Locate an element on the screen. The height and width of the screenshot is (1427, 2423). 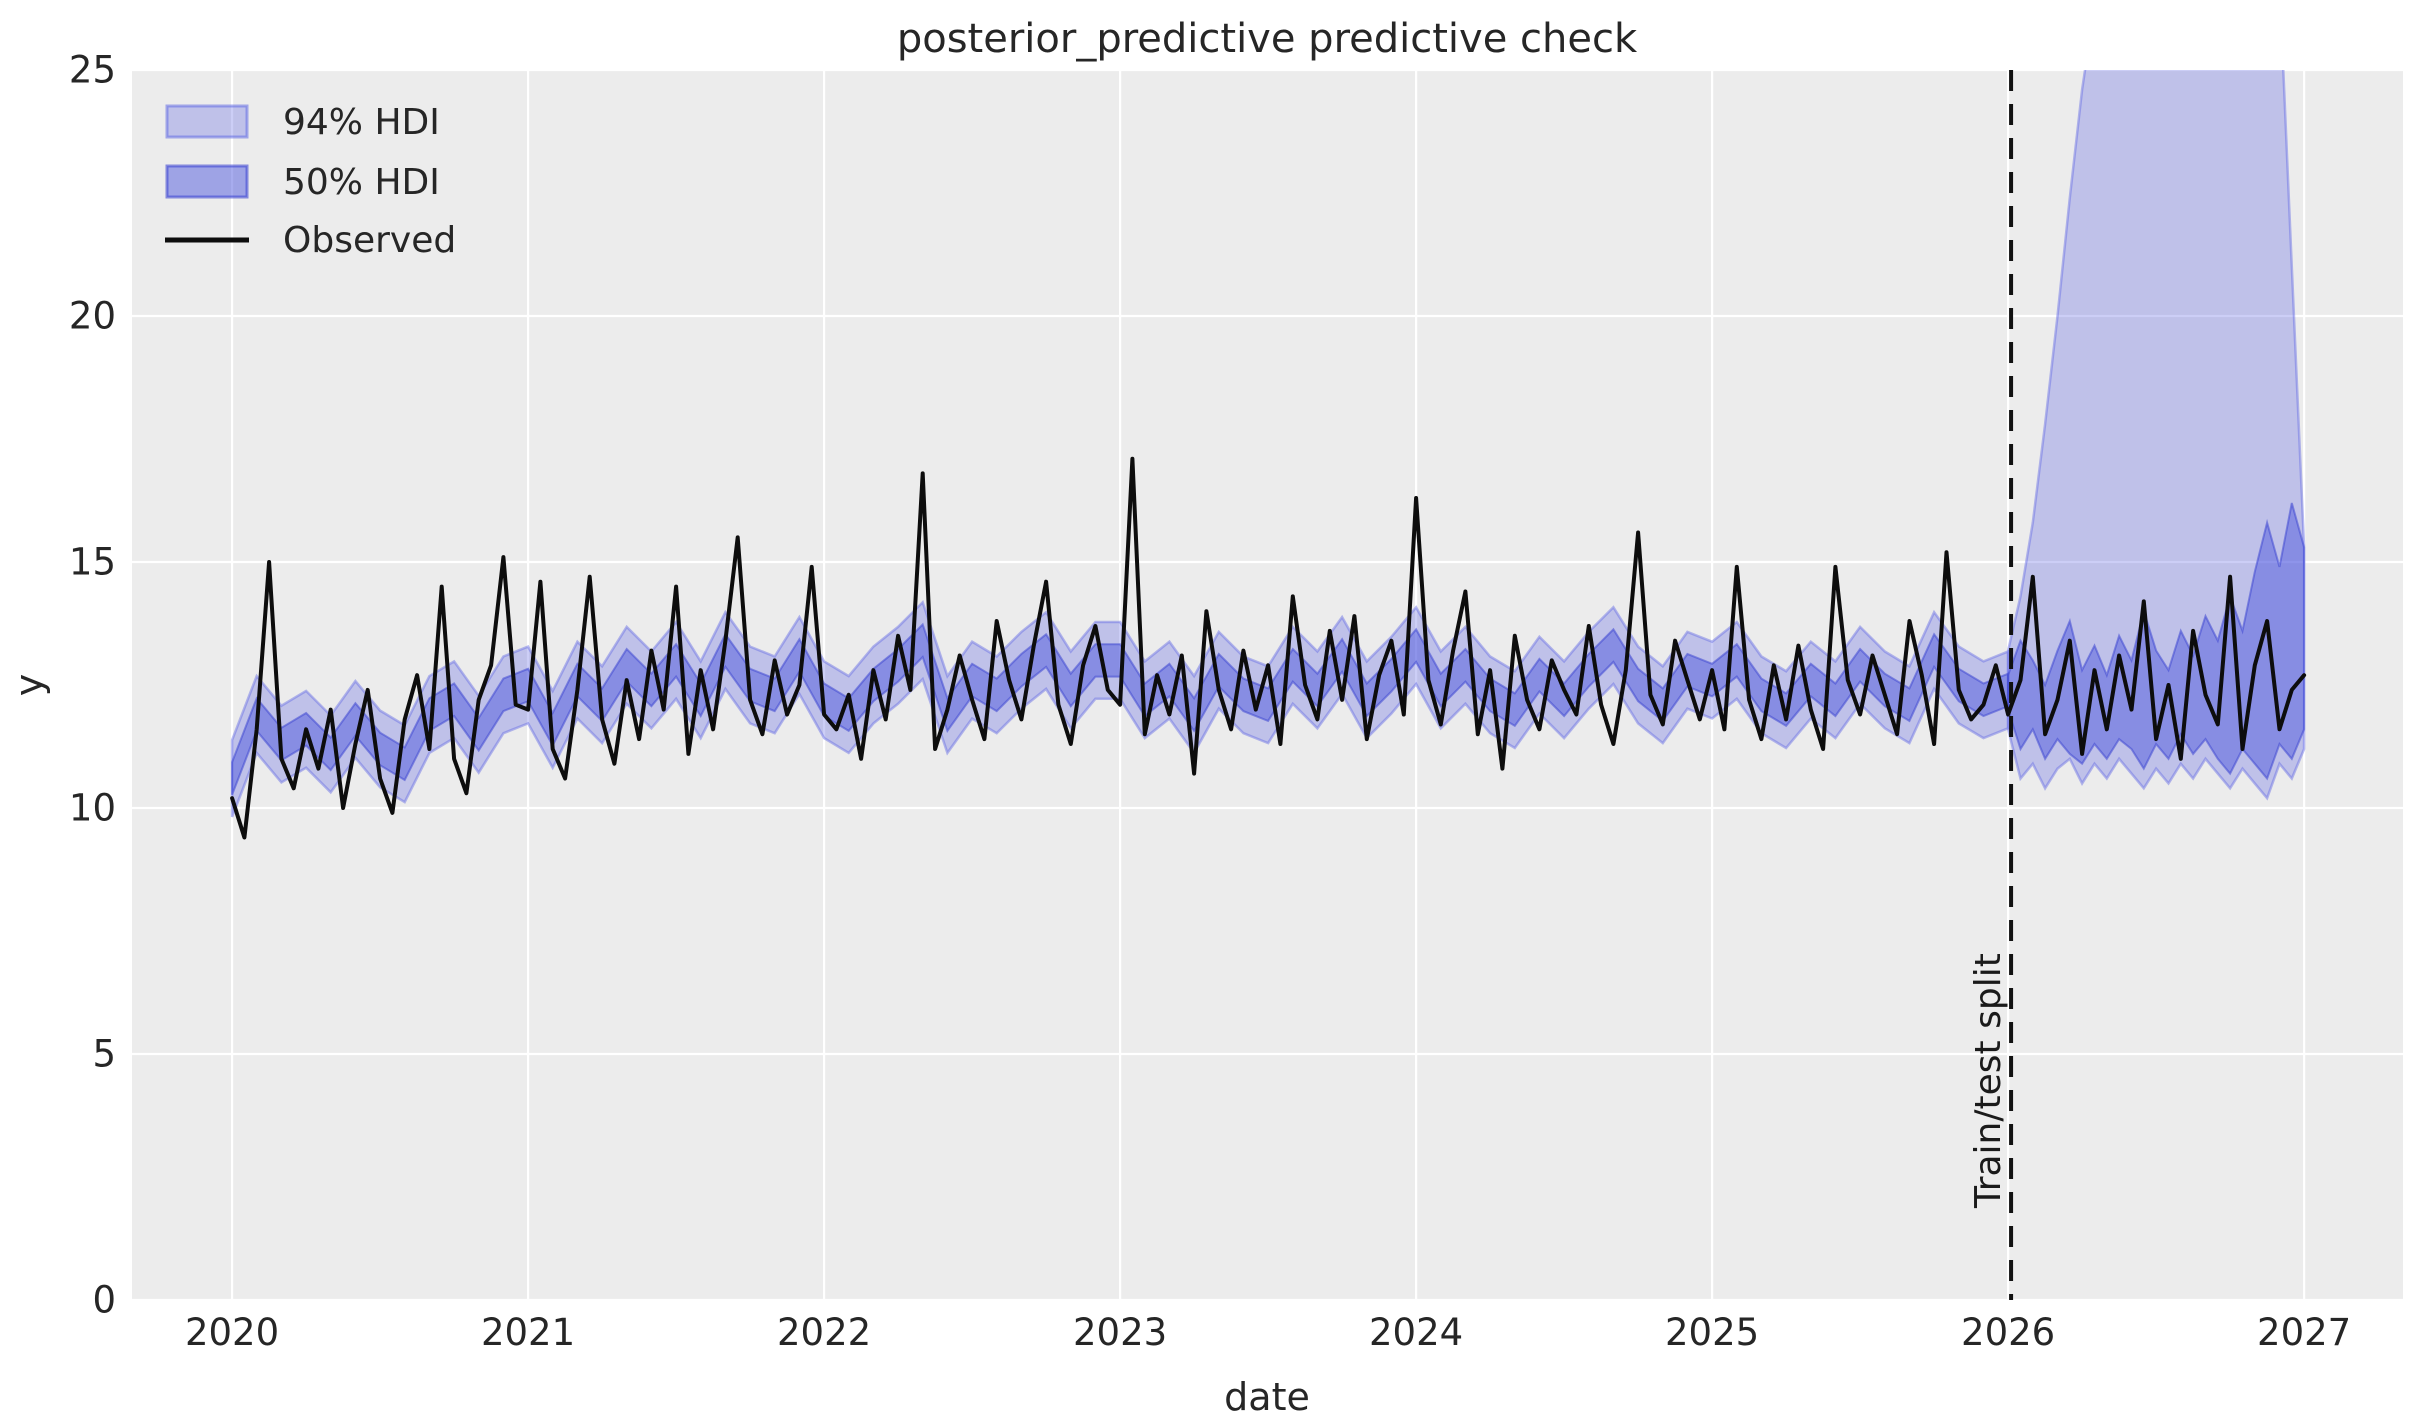
x-axis-label: date is located at coordinates (1267, 1397).